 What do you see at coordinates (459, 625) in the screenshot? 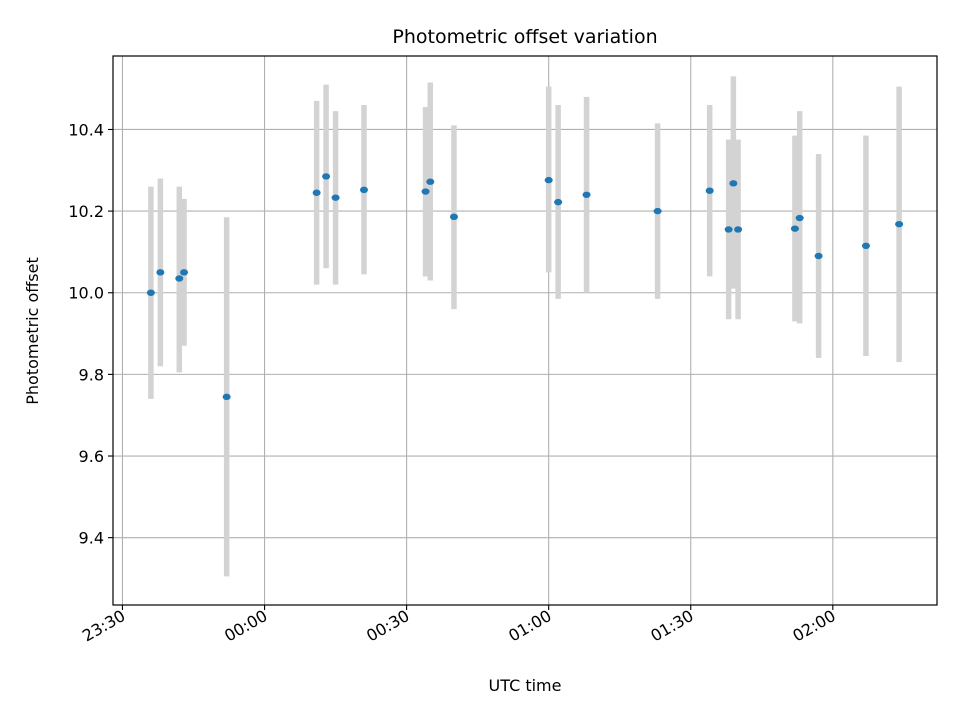
I see `x-axis: 23:30 00:00 00:30 01:00 01:30 02:00` at bounding box center [459, 625].